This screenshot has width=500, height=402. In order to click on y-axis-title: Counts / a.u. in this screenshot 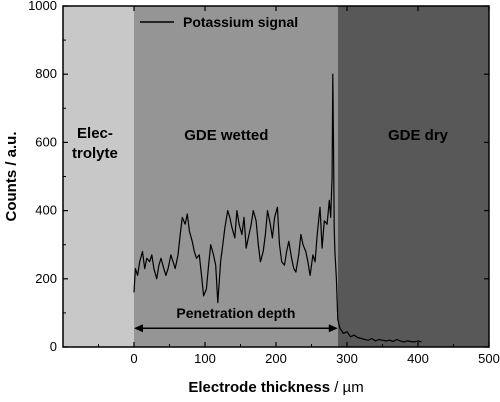, I will do `click(11, 177)`.